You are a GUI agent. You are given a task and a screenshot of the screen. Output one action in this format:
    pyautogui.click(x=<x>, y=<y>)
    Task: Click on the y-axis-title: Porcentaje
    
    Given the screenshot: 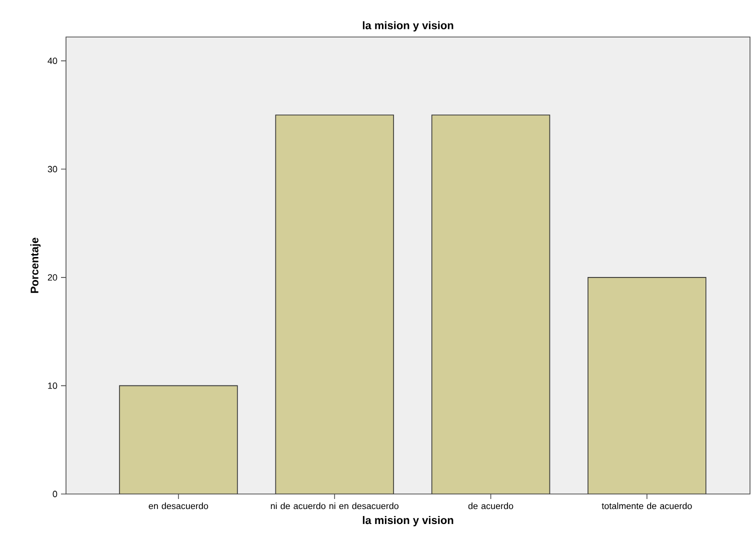 What is the action you would take?
    pyautogui.click(x=35, y=265)
    